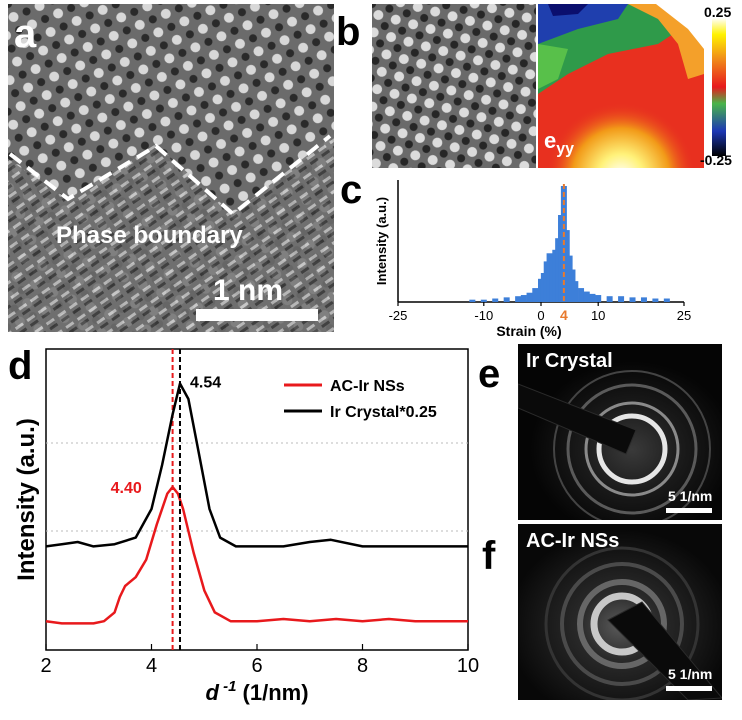  I want to click on hist-x-tick-label: 10, so click(598, 315).